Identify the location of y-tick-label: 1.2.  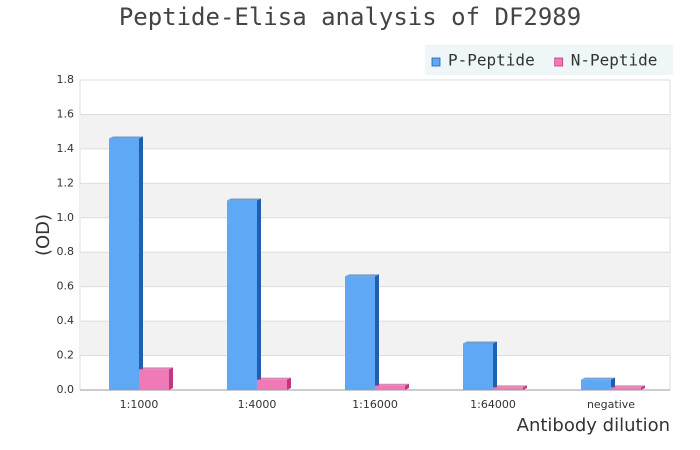
(66, 182).